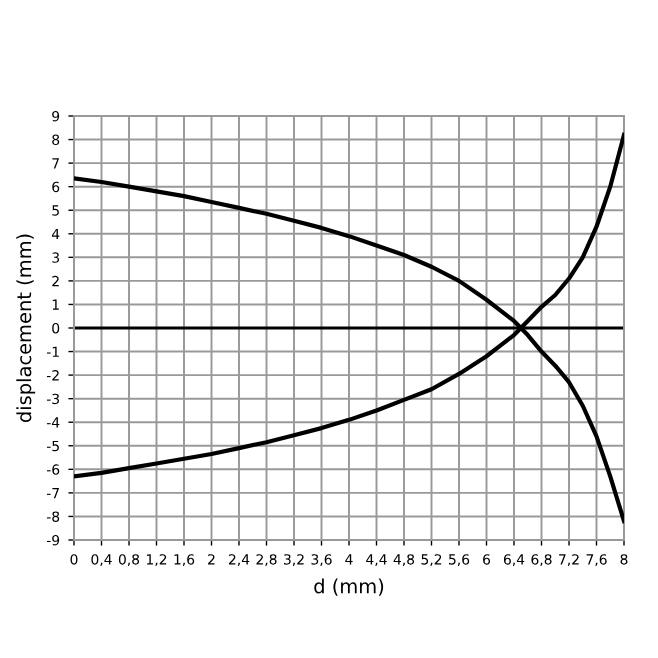 The height and width of the screenshot is (658, 658). Describe the element at coordinates (349, 587) in the screenshot. I see `x-axis-title: d (mm)` at that location.